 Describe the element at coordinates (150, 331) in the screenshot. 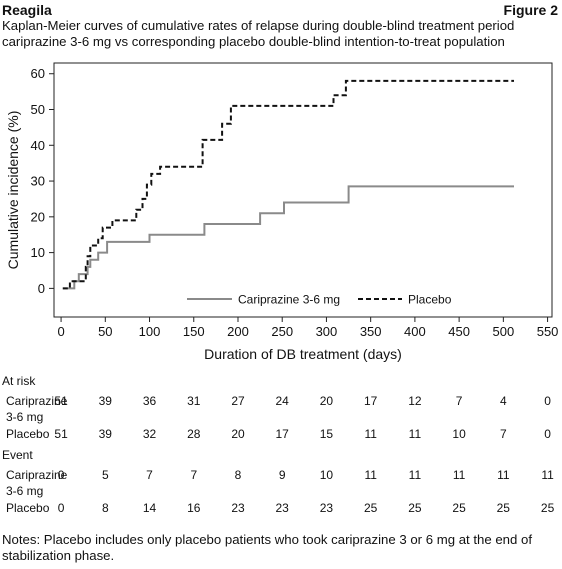

I see `x-tick-label: 100` at that location.